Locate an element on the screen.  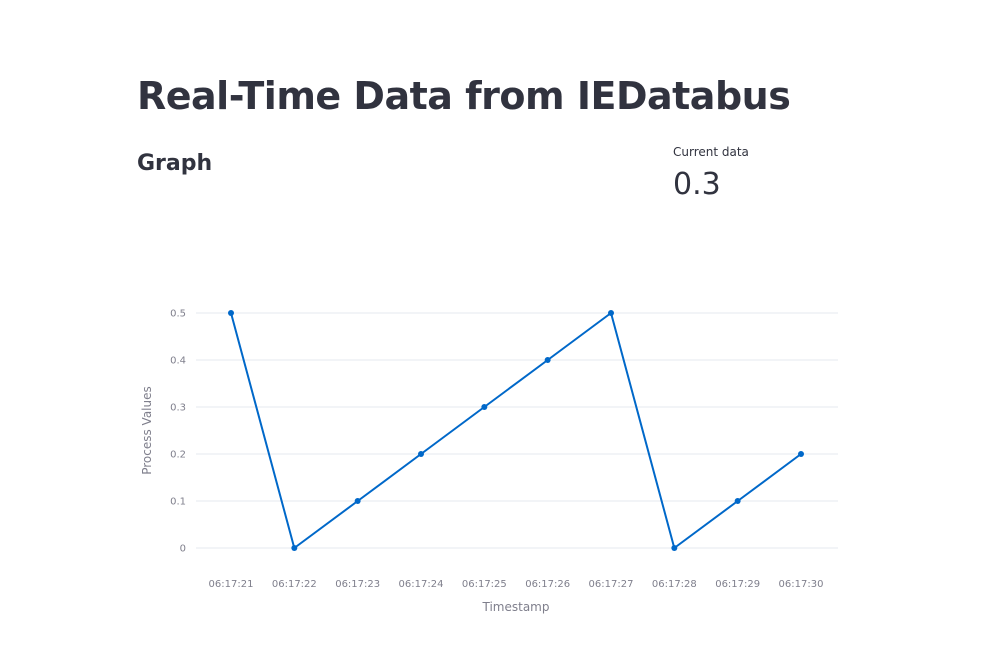
x-tick-label: 06:17:28 is located at coordinates (674, 584).